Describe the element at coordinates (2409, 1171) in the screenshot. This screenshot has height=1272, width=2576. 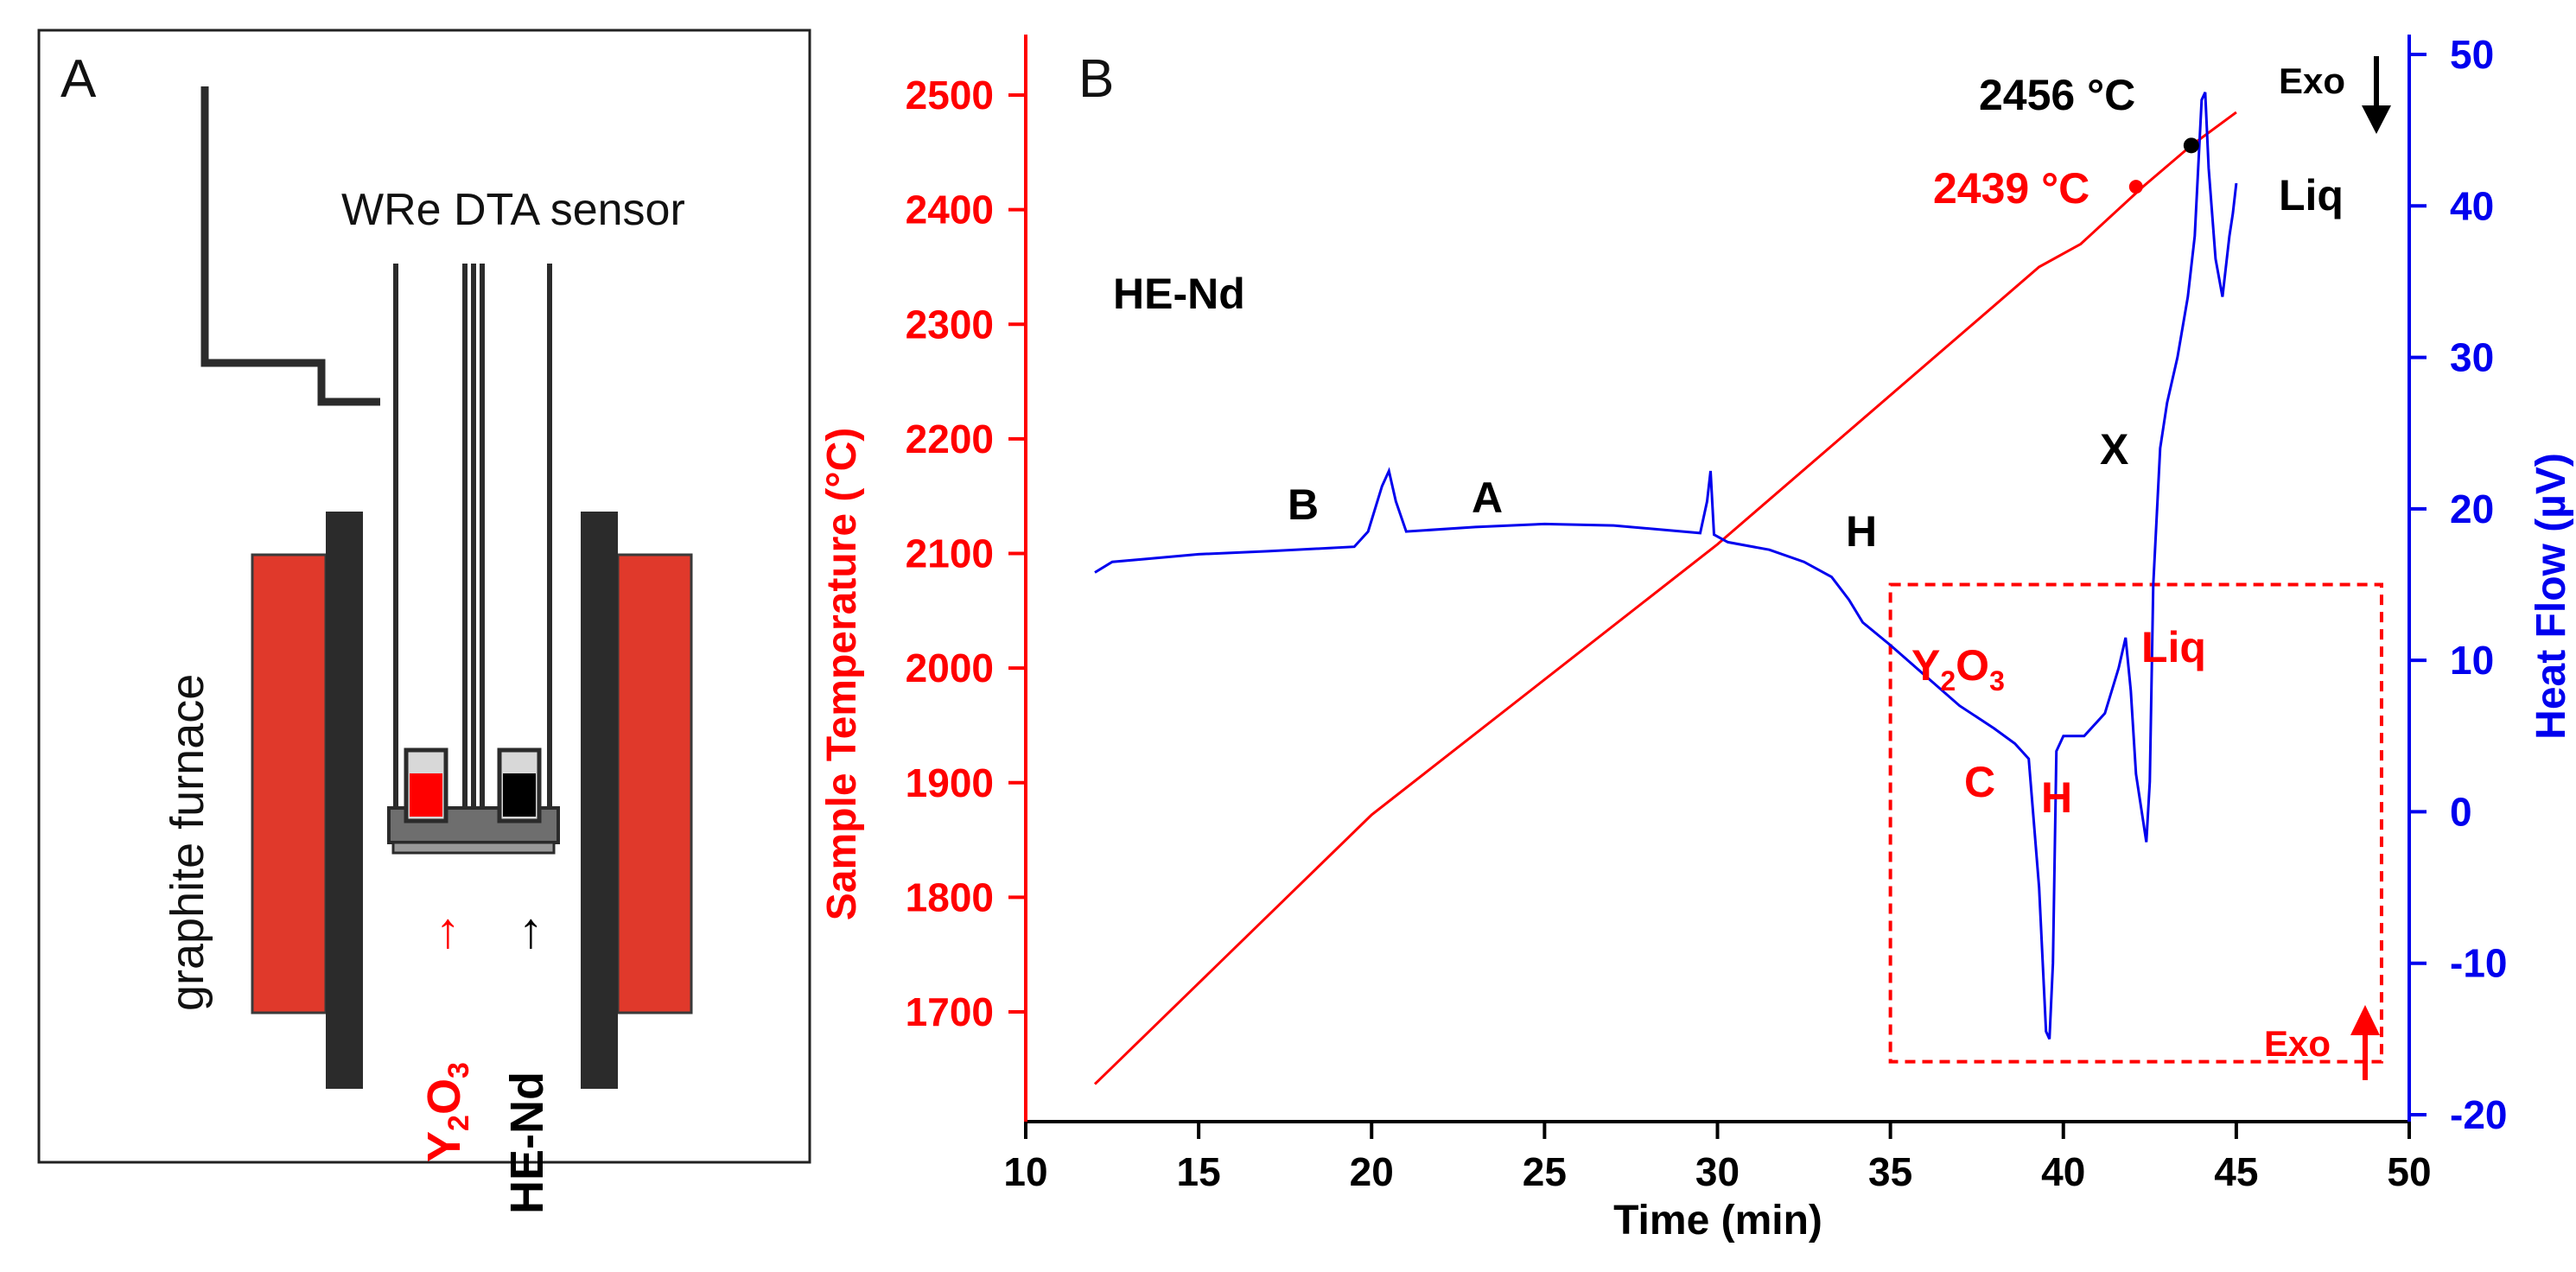
I see `x-tick-label: 50` at that location.